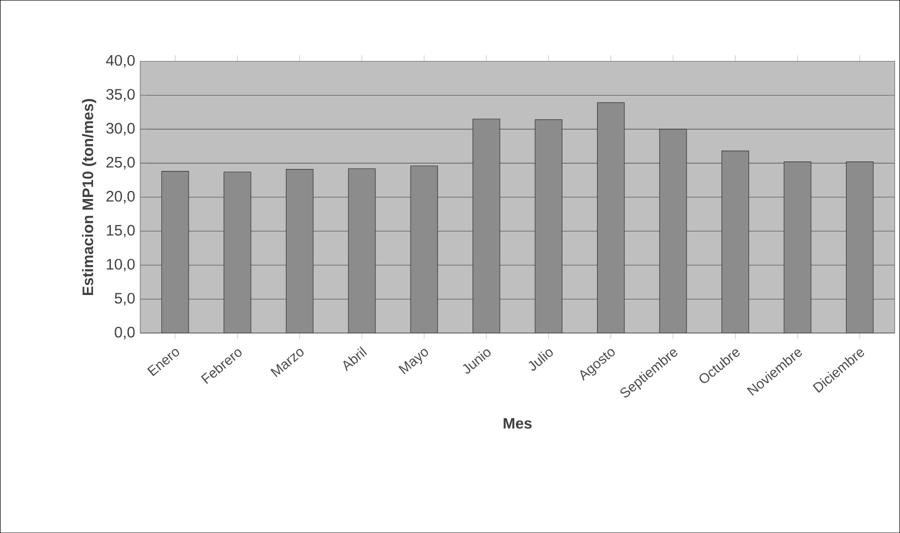 The height and width of the screenshot is (533, 900). I want to click on x-tick-label: Julio, so click(540, 360).